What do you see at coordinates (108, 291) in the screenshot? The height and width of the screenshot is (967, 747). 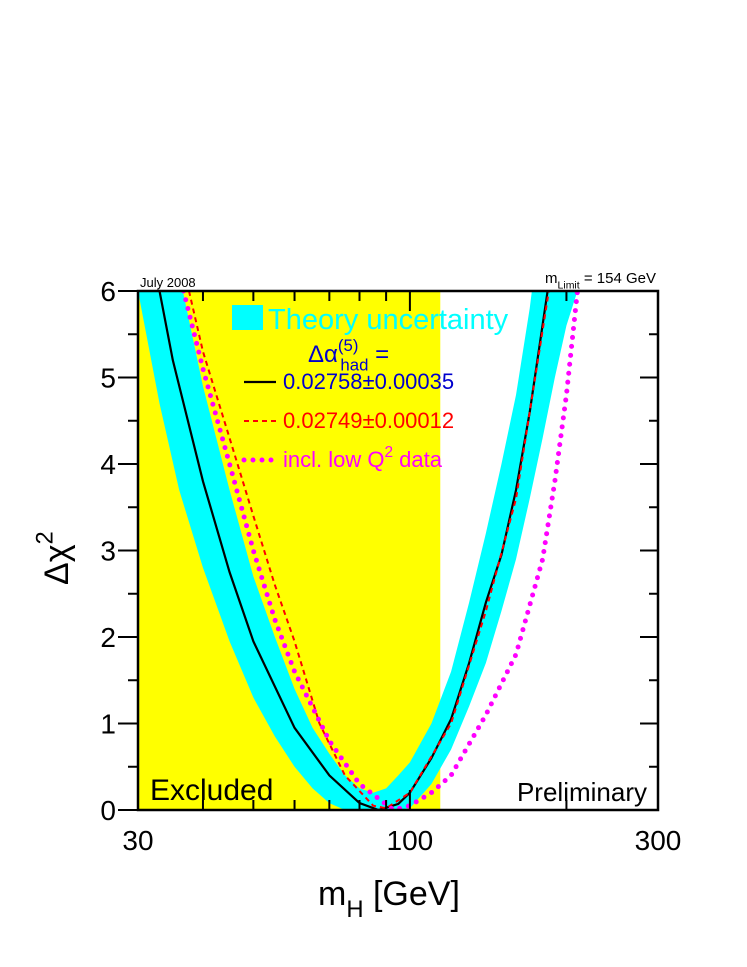 I see `y-tick-label: 6` at bounding box center [108, 291].